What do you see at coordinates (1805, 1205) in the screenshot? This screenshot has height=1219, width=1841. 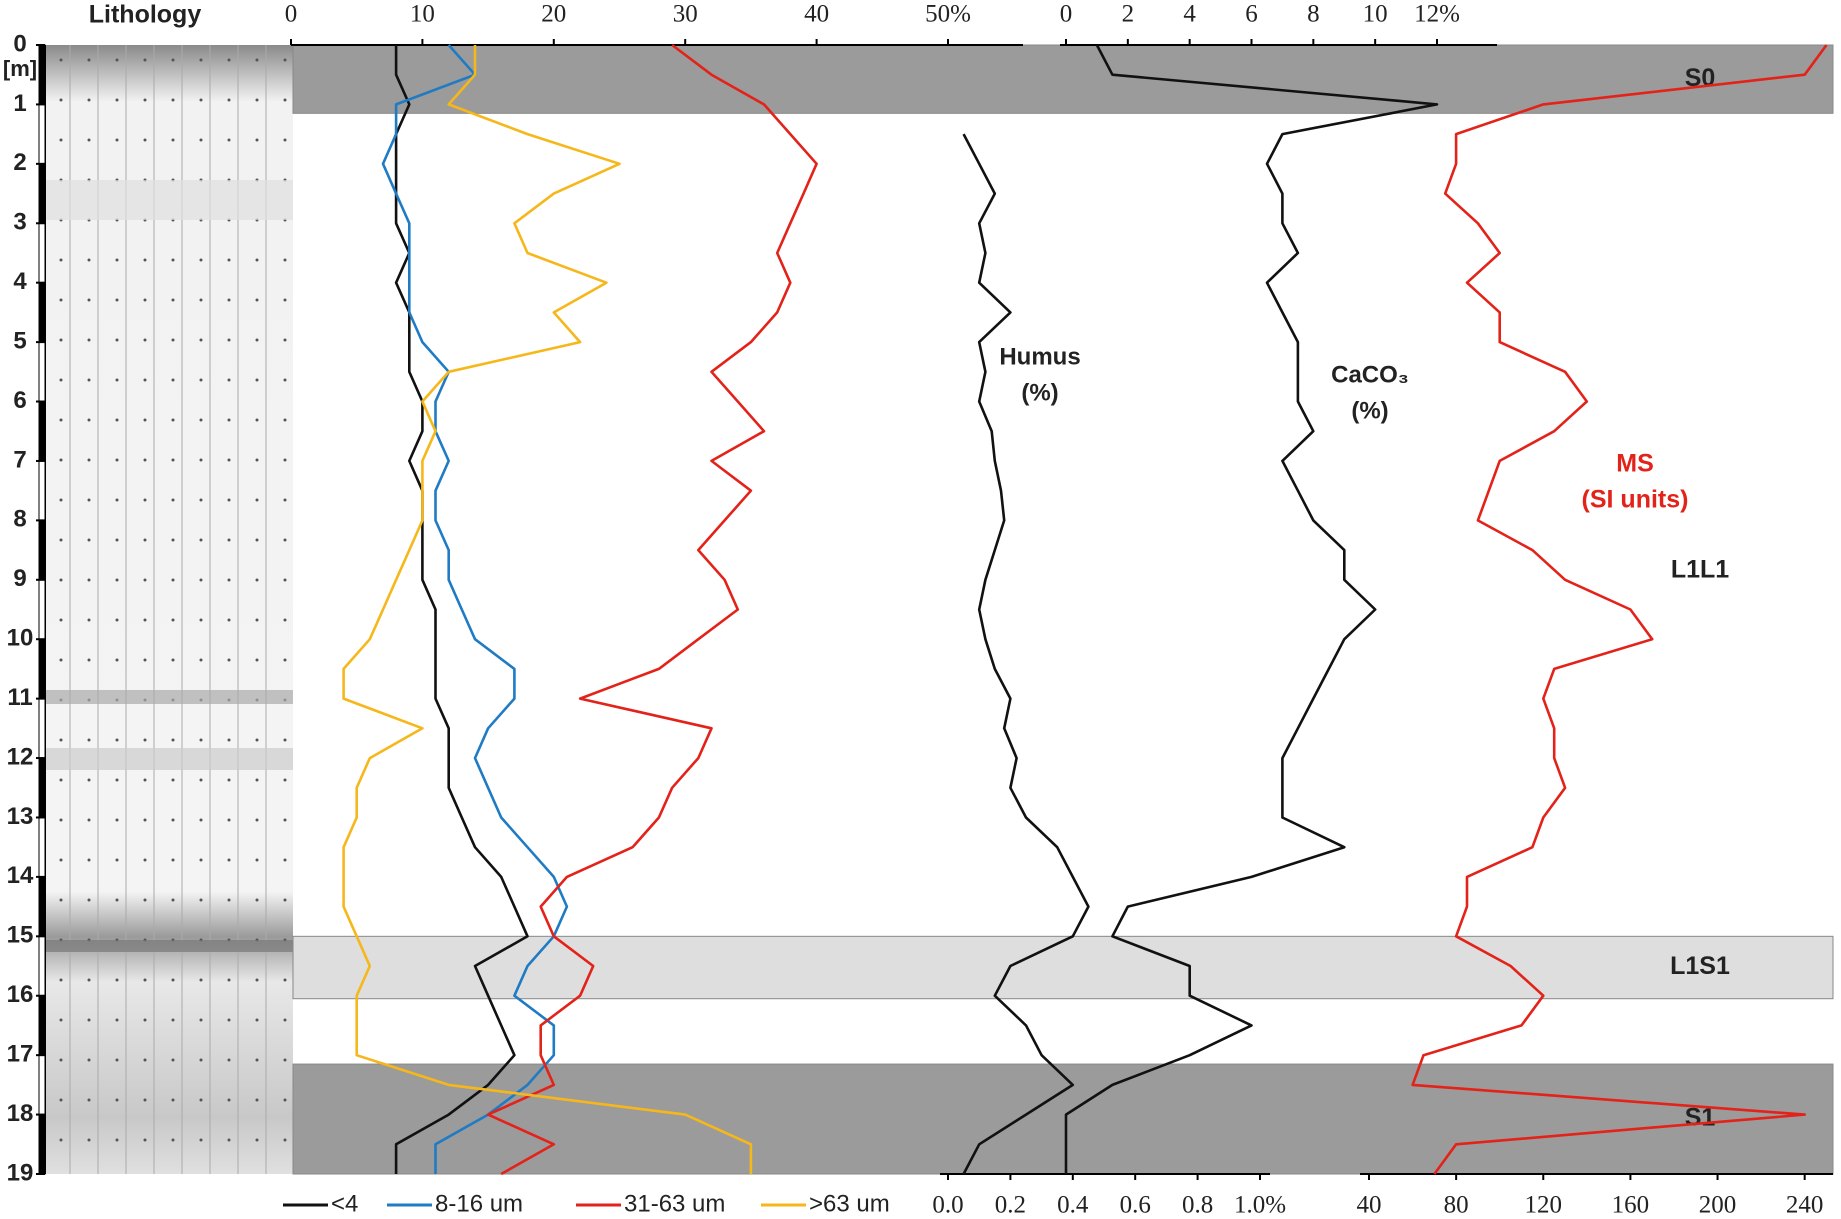 I see `x-tick-label: 240` at bounding box center [1805, 1205].